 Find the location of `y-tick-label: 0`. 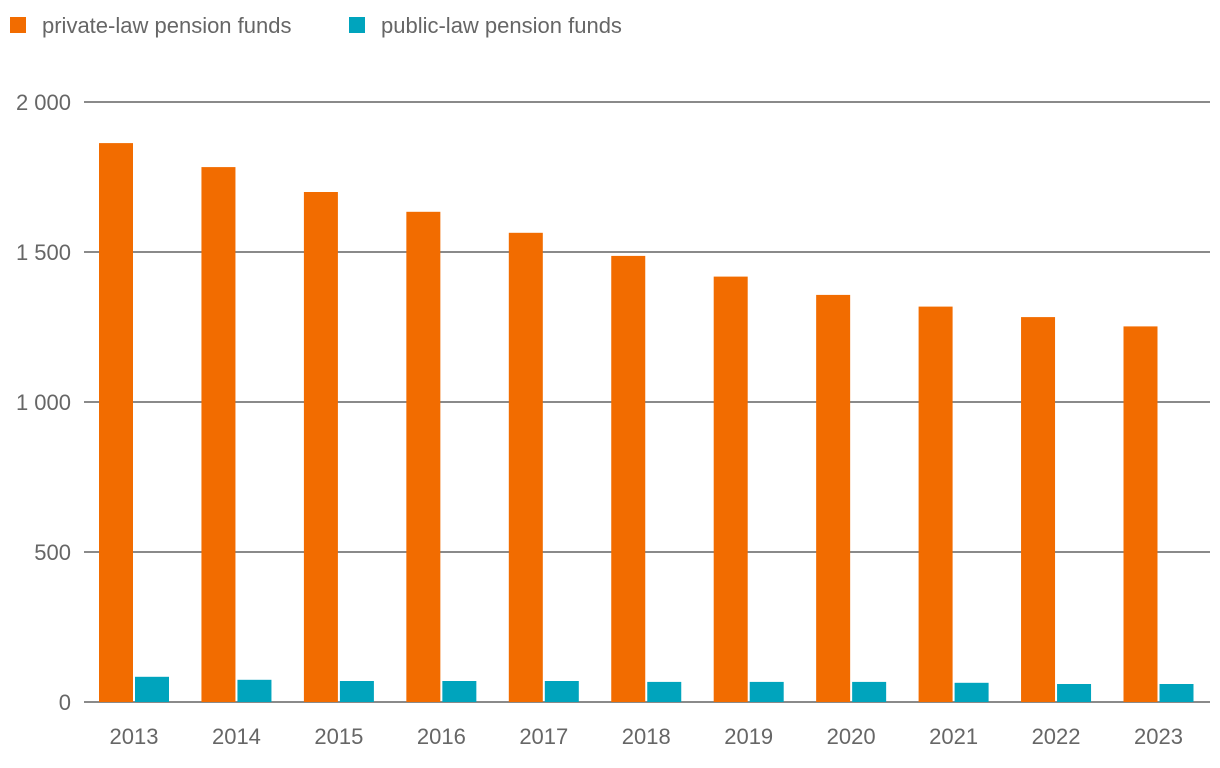

y-tick-label: 0 is located at coordinates (65, 702).